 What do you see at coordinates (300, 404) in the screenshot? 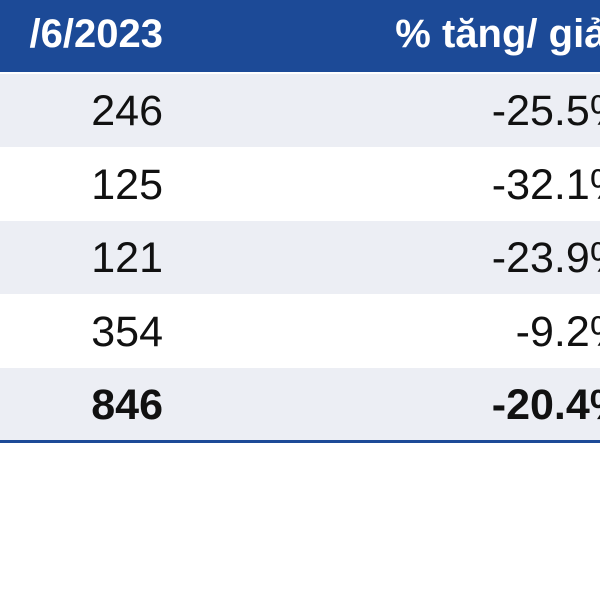
I see `table-row: 846 -20.4%` at bounding box center [300, 404].